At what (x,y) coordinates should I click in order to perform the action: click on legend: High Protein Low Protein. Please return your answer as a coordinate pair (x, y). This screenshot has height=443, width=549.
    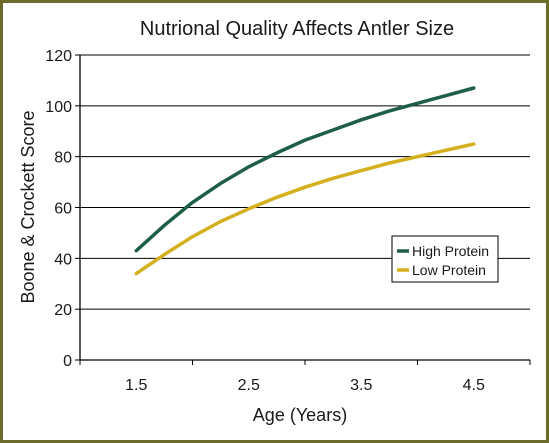
    Looking at the image, I should click on (445, 259).